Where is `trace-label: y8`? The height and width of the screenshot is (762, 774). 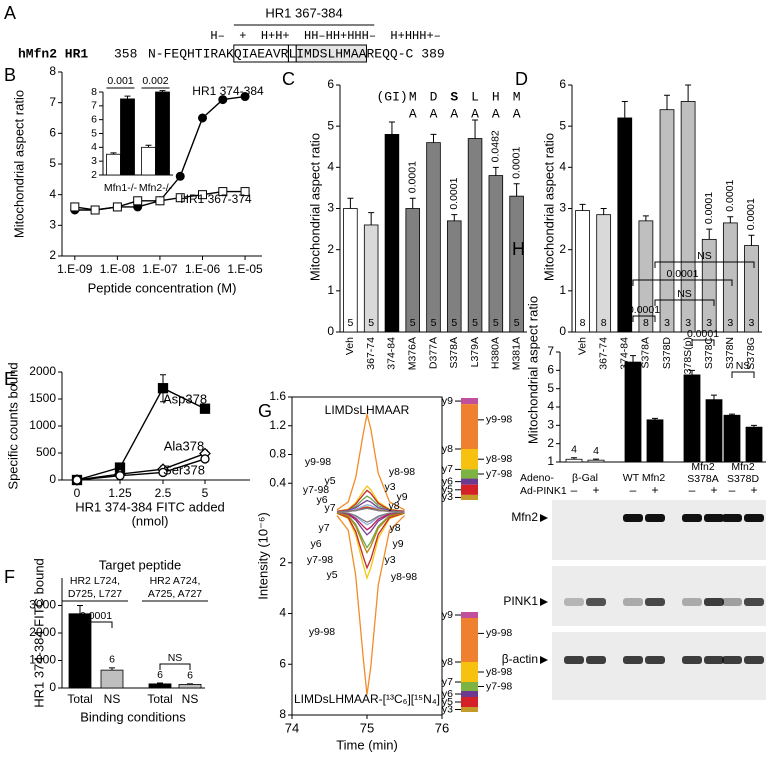 trace-label: y8 is located at coordinates (394, 528).